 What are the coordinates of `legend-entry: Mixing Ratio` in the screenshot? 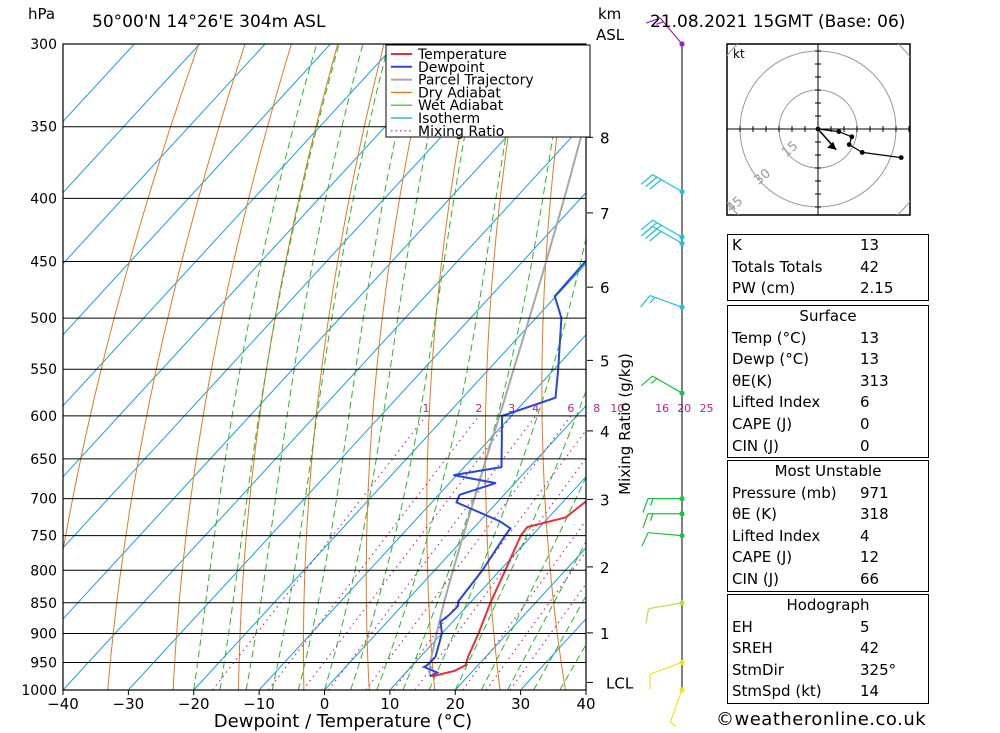 It's located at (461, 132).